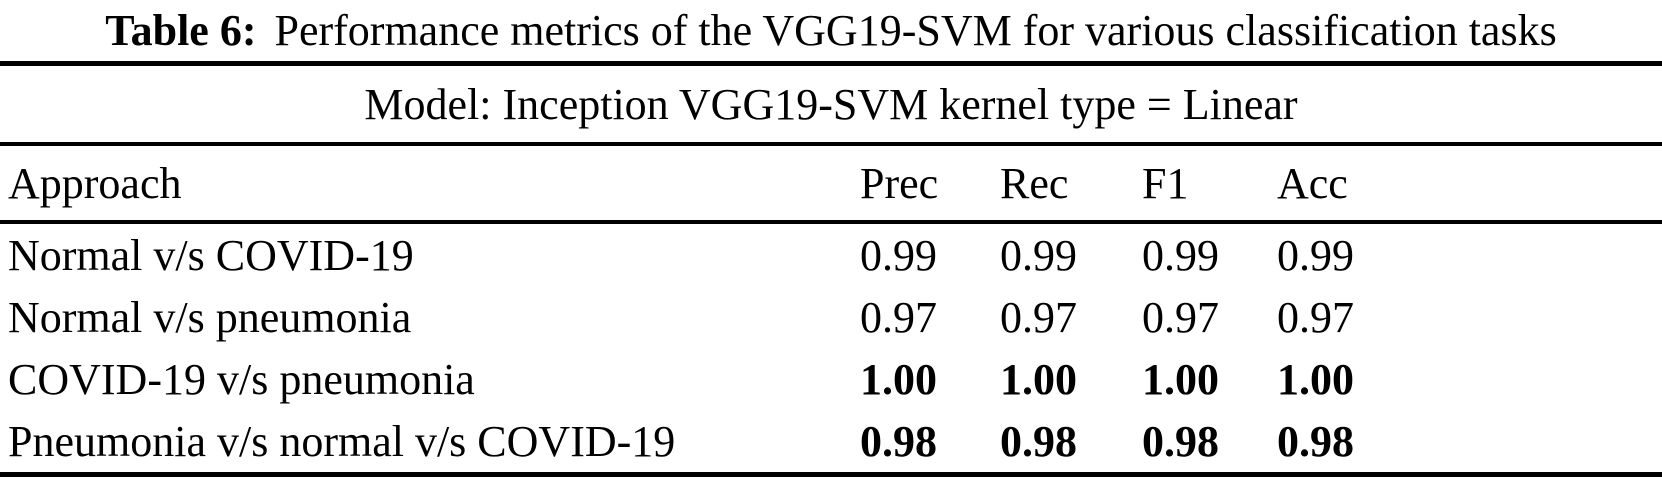 Image resolution: width=1662 pixels, height=483 pixels. Describe the element at coordinates (831, 222) in the screenshot. I see `table-header-bottom-rule` at that location.